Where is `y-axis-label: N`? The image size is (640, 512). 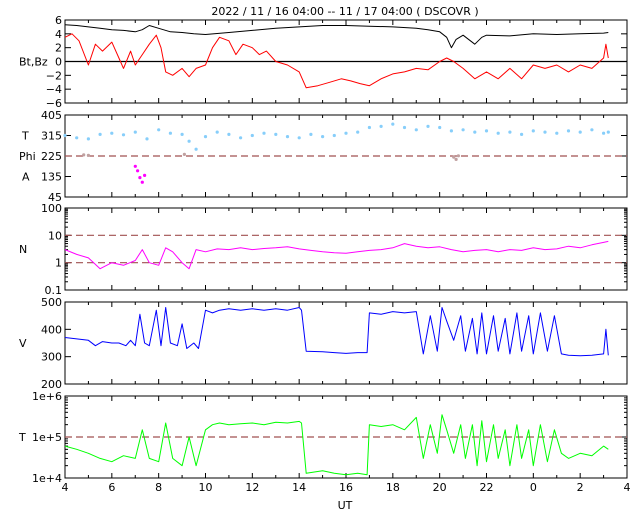
y-axis-label: N is located at coordinates (23, 249).